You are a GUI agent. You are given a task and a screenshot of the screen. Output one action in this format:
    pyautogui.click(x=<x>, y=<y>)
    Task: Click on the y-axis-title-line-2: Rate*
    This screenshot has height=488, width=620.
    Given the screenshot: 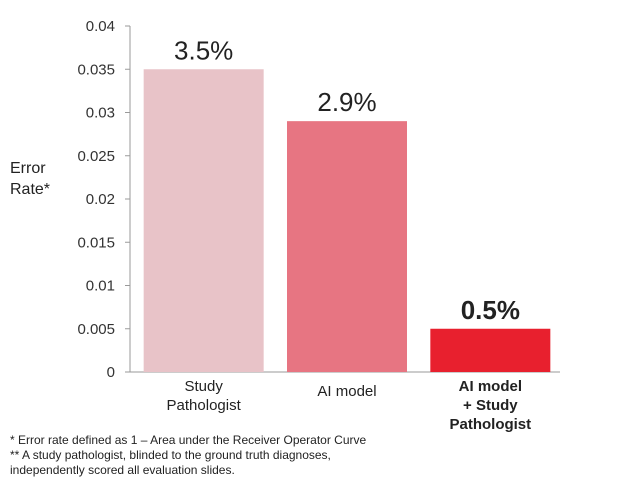 What is the action you would take?
    pyautogui.click(x=30, y=189)
    